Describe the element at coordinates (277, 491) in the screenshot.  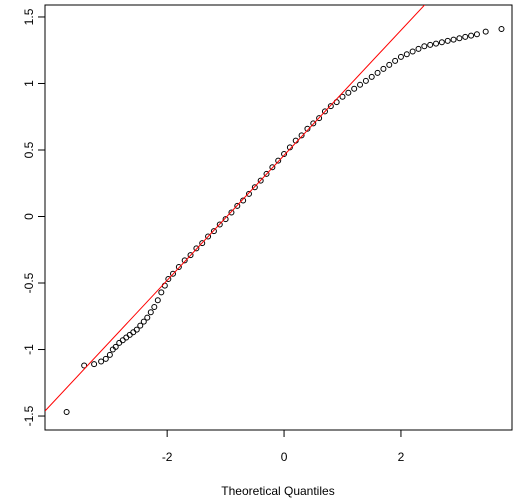
I see `x-axis-label: Theoretical Quantiles` at that location.